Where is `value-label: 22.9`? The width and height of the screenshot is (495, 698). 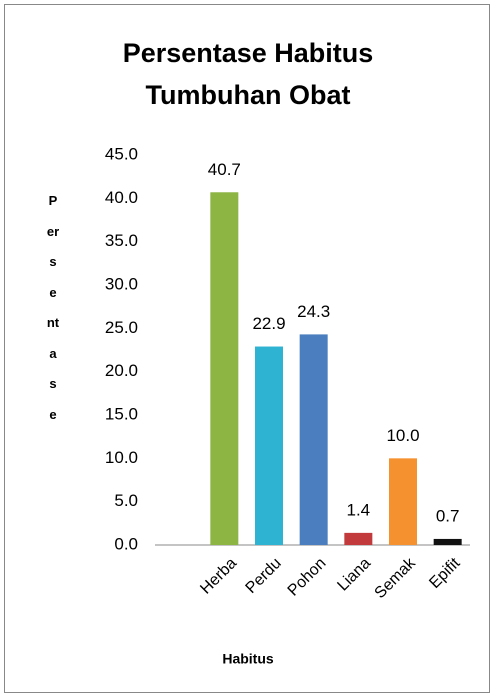 value-label: 22.9 is located at coordinates (268, 323).